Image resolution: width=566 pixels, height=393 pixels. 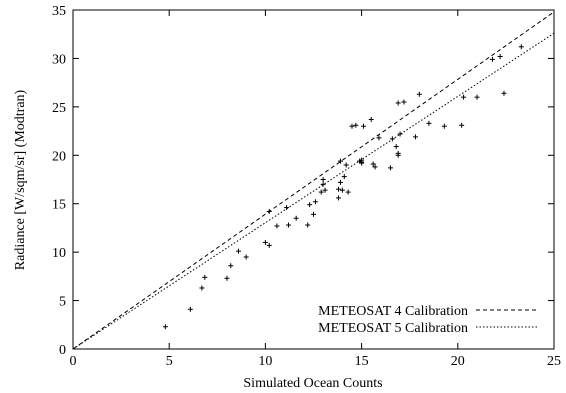 What do you see at coordinates (169, 361) in the screenshot?
I see `x-tick-label: 5` at bounding box center [169, 361].